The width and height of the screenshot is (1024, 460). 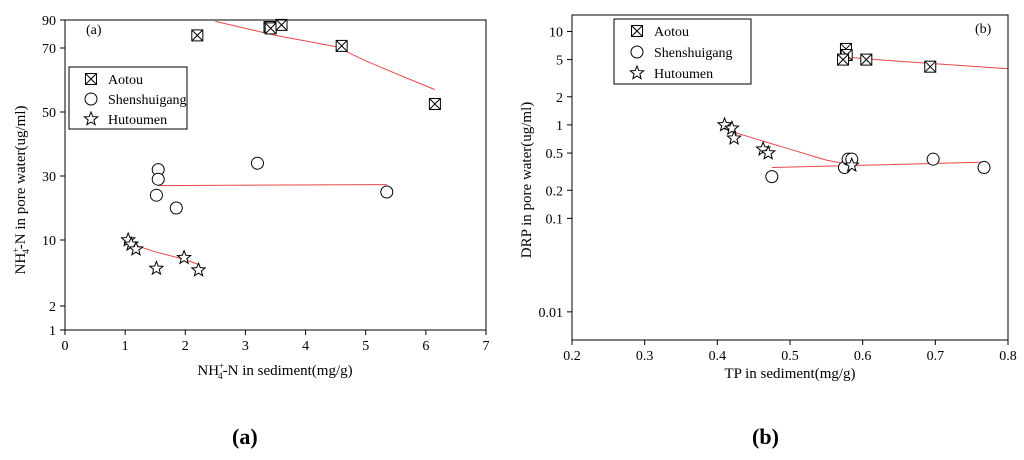 I want to click on panel-b-y-tick-label: 5, so click(x=559, y=61).